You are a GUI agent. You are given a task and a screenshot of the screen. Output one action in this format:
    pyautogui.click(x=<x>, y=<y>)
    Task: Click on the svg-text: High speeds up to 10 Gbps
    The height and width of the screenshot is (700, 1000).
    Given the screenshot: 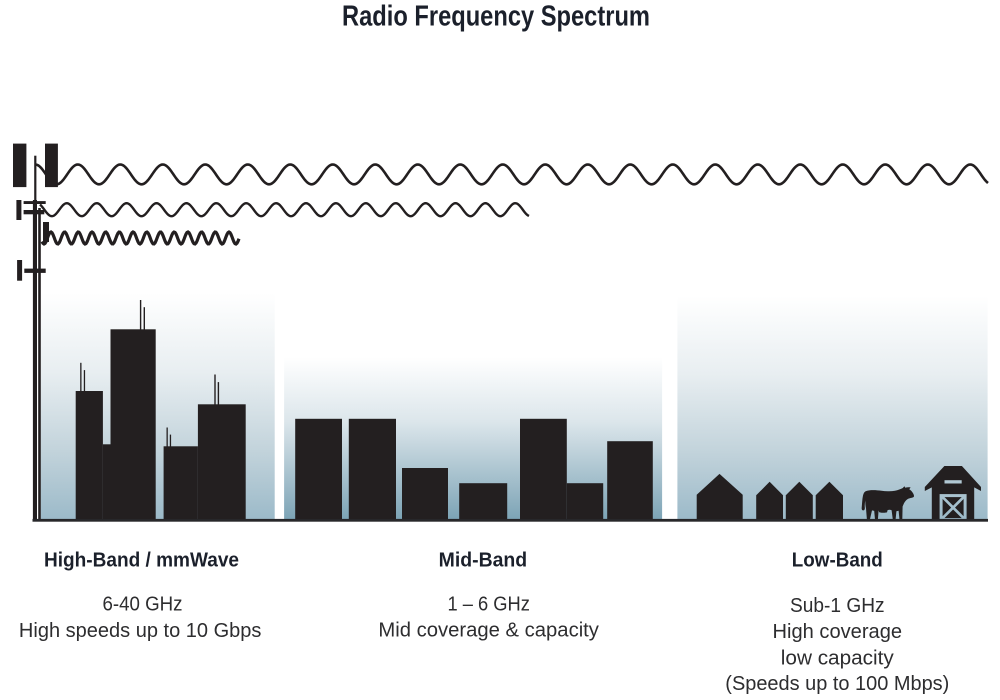 What is the action you would take?
    pyautogui.click(x=140, y=631)
    